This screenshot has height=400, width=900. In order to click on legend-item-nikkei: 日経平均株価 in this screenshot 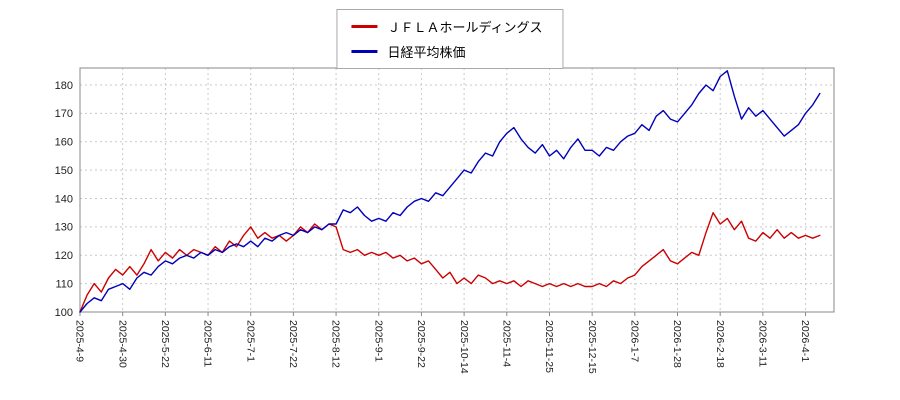, I will do `click(446, 51)`.